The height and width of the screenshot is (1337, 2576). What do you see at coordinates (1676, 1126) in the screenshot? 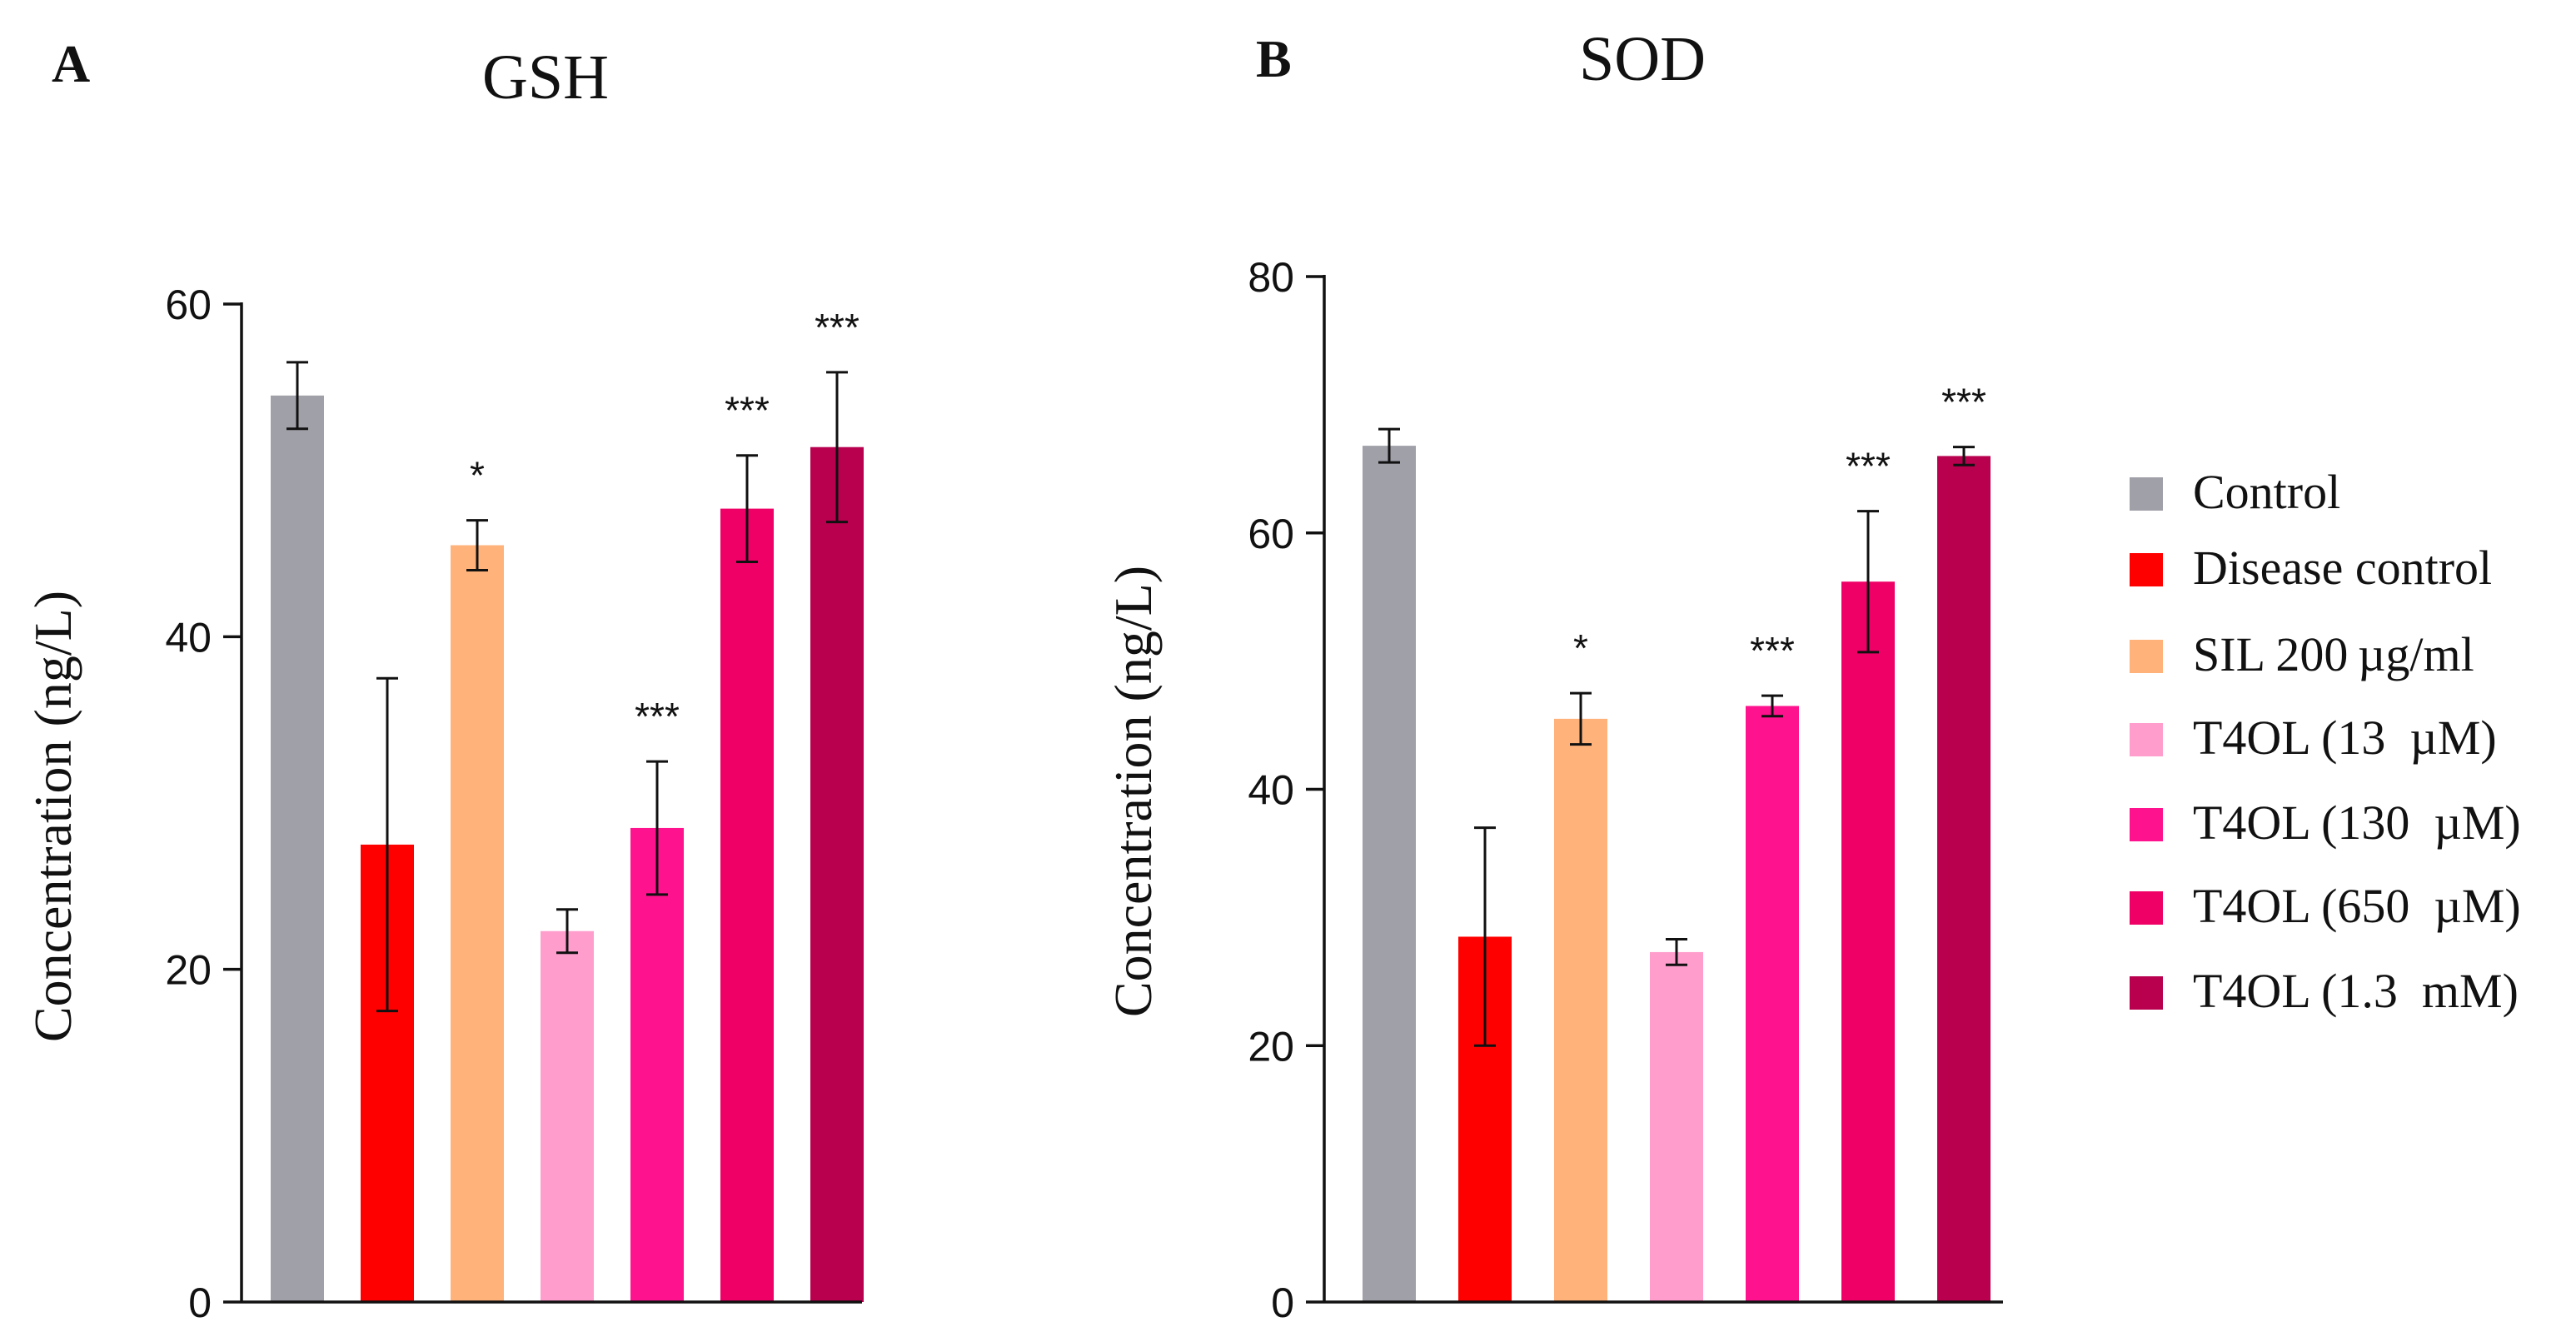
I see `panel-b-bar-t4ol-13um` at bounding box center [1676, 1126].